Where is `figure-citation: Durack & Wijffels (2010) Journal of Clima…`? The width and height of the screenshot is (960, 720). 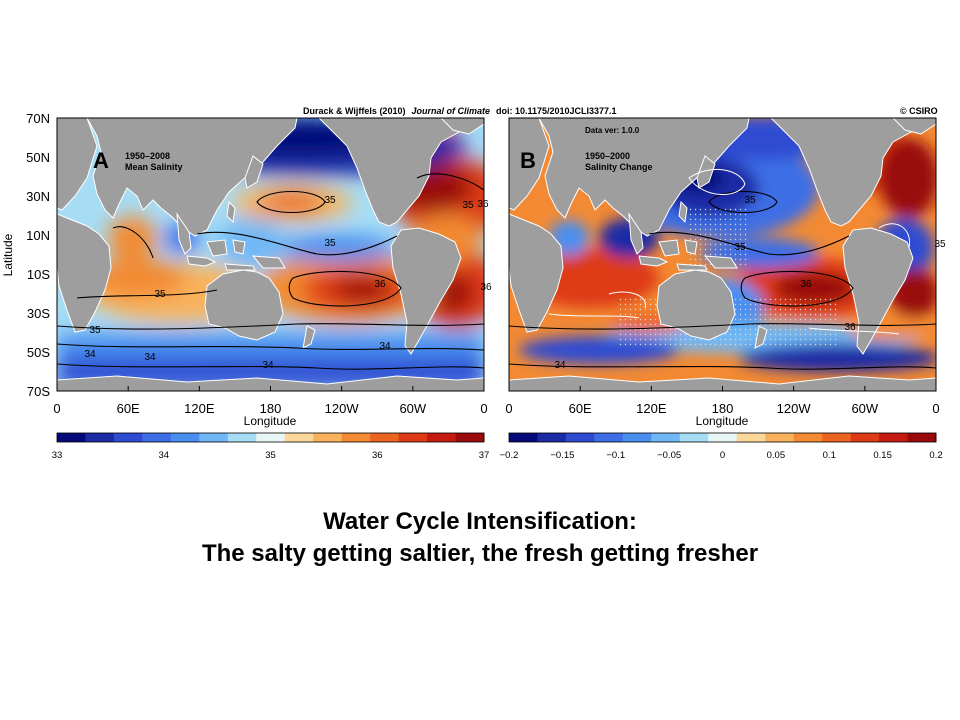
figure-citation: Durack & Wijffels (2010) Journal of Clima… is located at coordinates (460, 111).